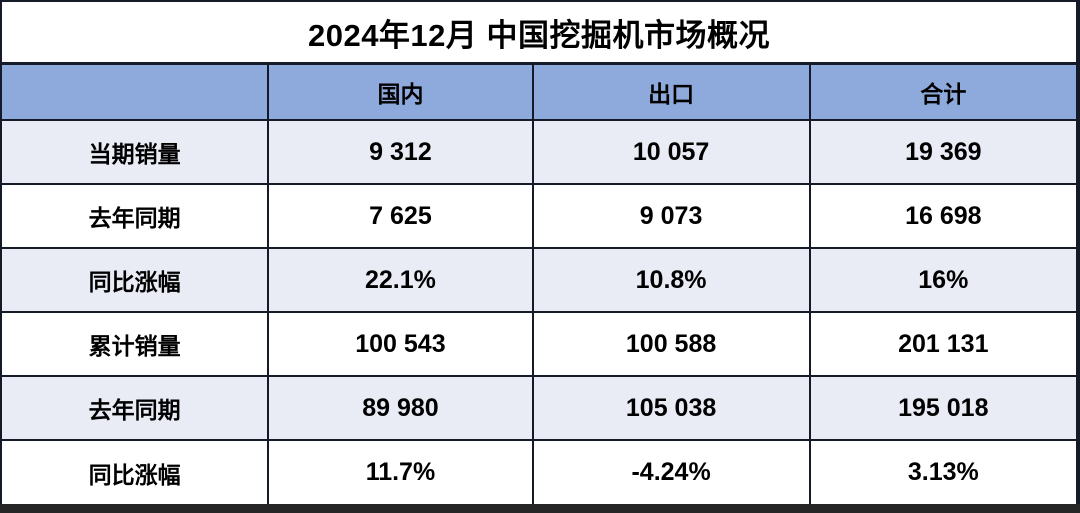  Describe the element at coordinates (671, 344) in the screenshot. I see `cell-value: 100 588` at that location.